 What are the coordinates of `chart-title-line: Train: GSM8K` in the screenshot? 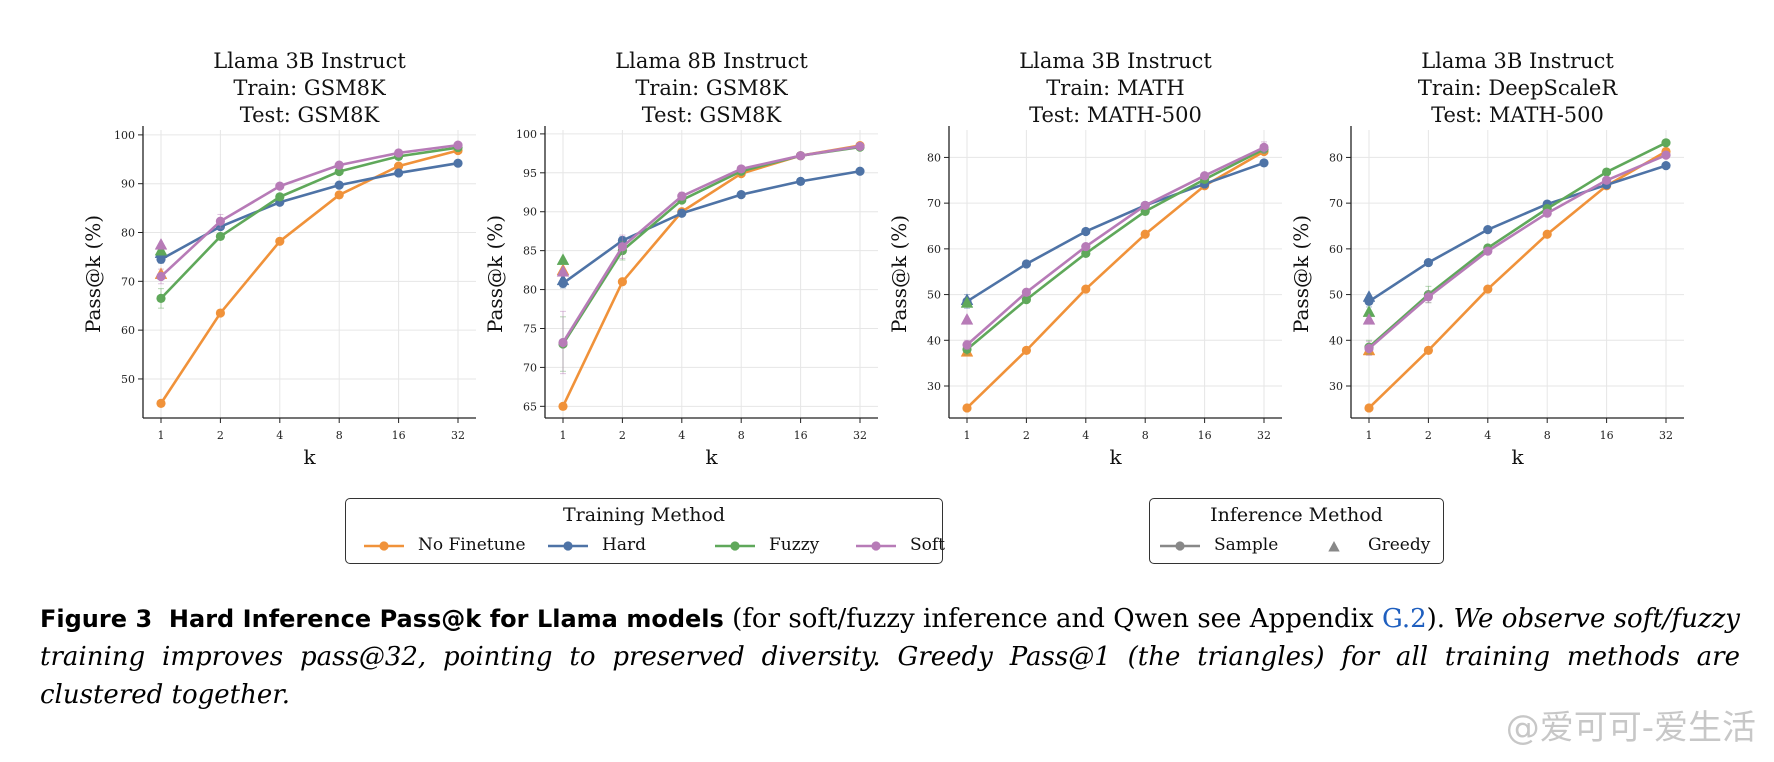 It's located at (309, 88).